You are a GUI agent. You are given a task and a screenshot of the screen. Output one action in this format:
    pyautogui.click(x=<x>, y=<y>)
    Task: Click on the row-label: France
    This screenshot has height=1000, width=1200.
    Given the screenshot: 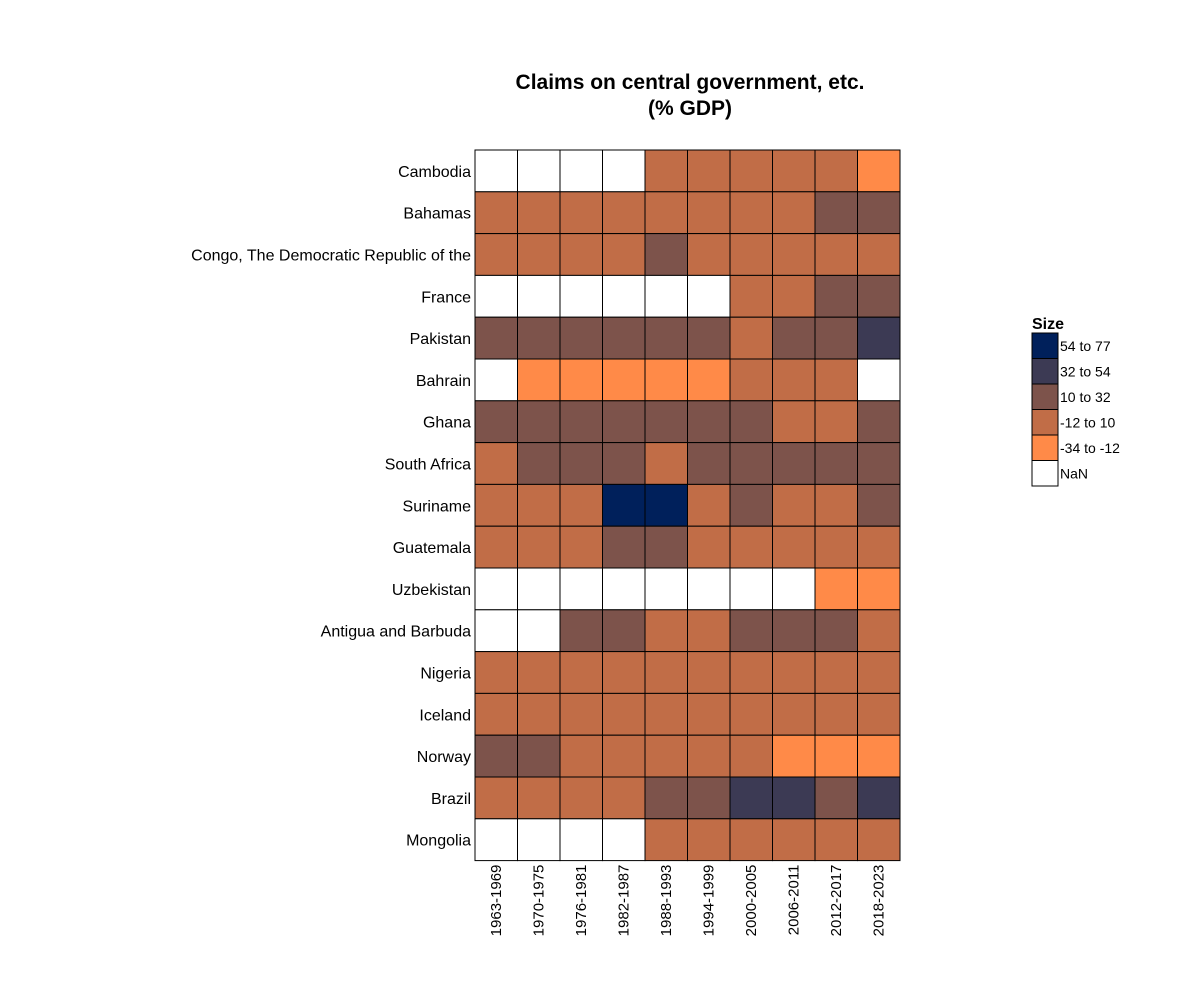 What is the action you would take?
    pyautogui.click(x=446, y=297)
    